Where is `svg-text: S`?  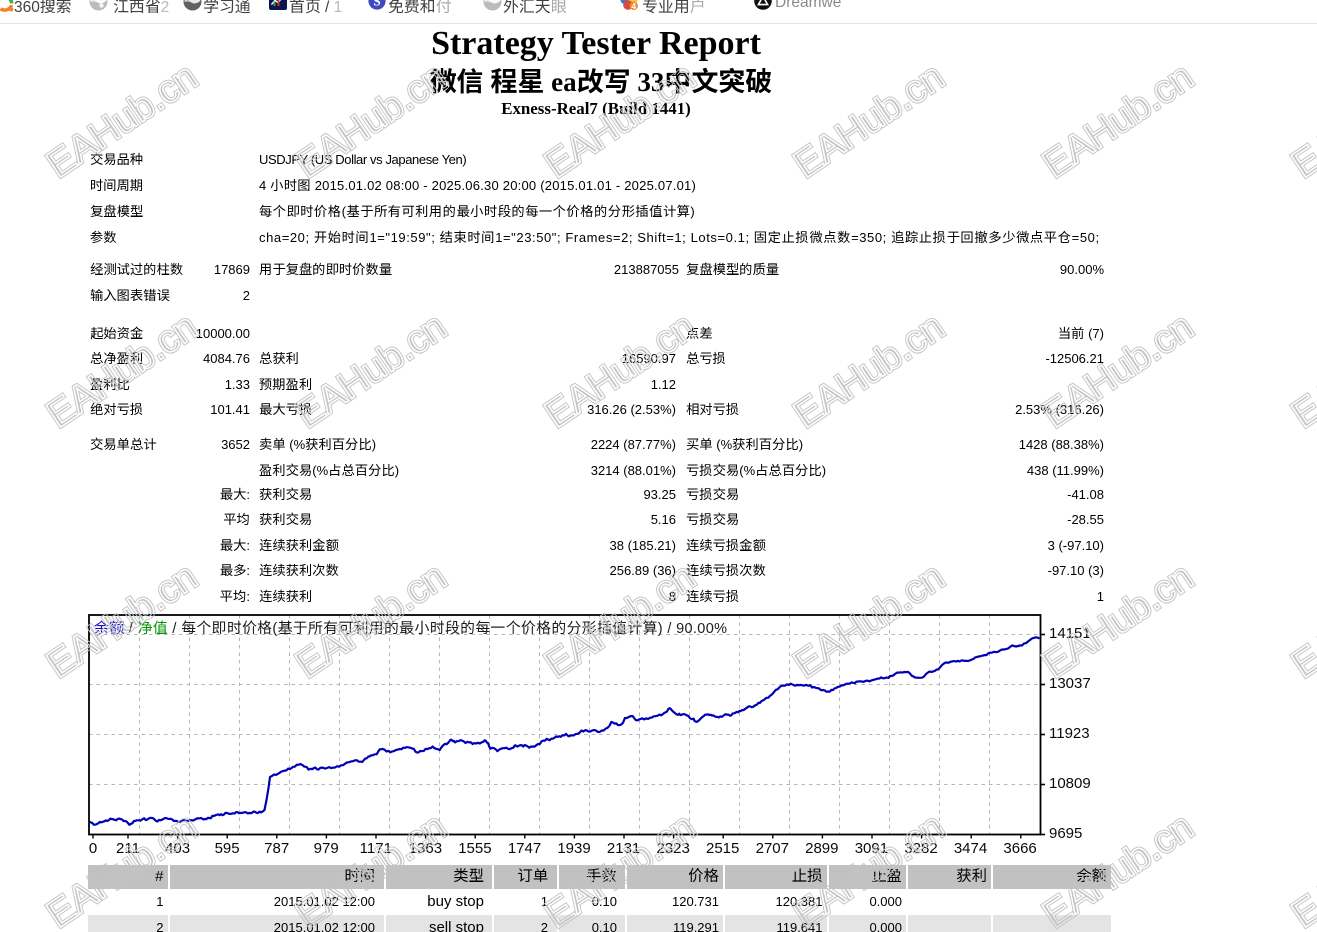
svg-text: S is located at coordinates (376, 4).